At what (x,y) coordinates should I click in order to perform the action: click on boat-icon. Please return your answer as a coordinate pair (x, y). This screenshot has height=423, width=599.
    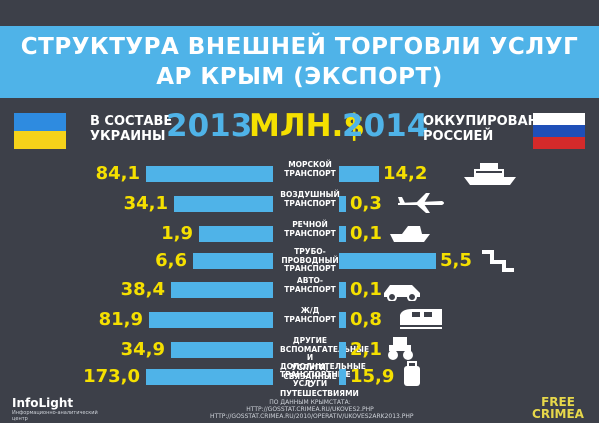
    Looking at the image, I should click on (410, 235).